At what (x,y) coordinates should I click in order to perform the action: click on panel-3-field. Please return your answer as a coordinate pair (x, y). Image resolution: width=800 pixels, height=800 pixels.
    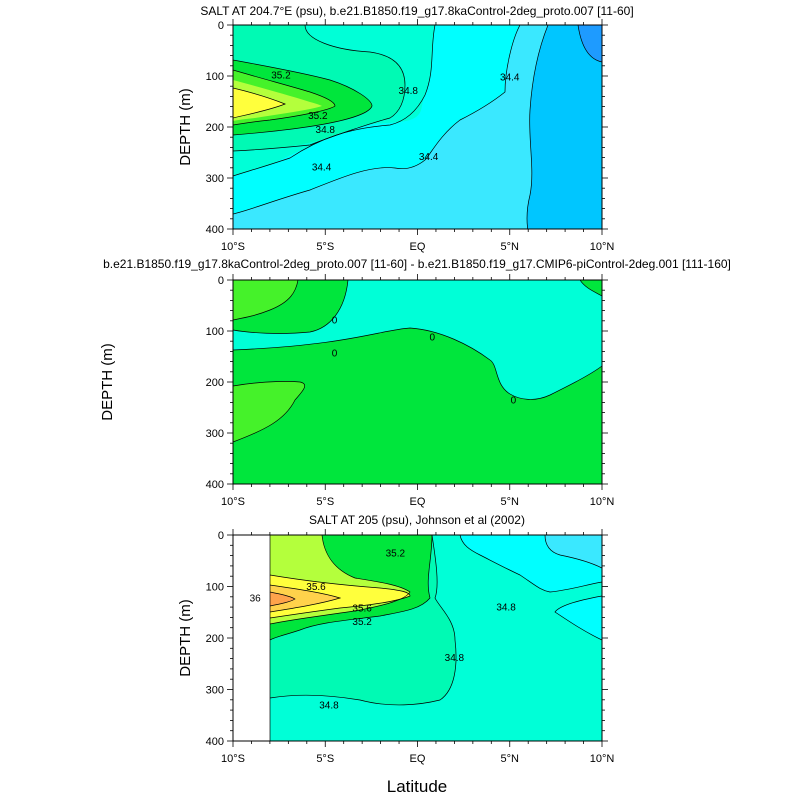
    Looking at the image, I should click on (417, 638).